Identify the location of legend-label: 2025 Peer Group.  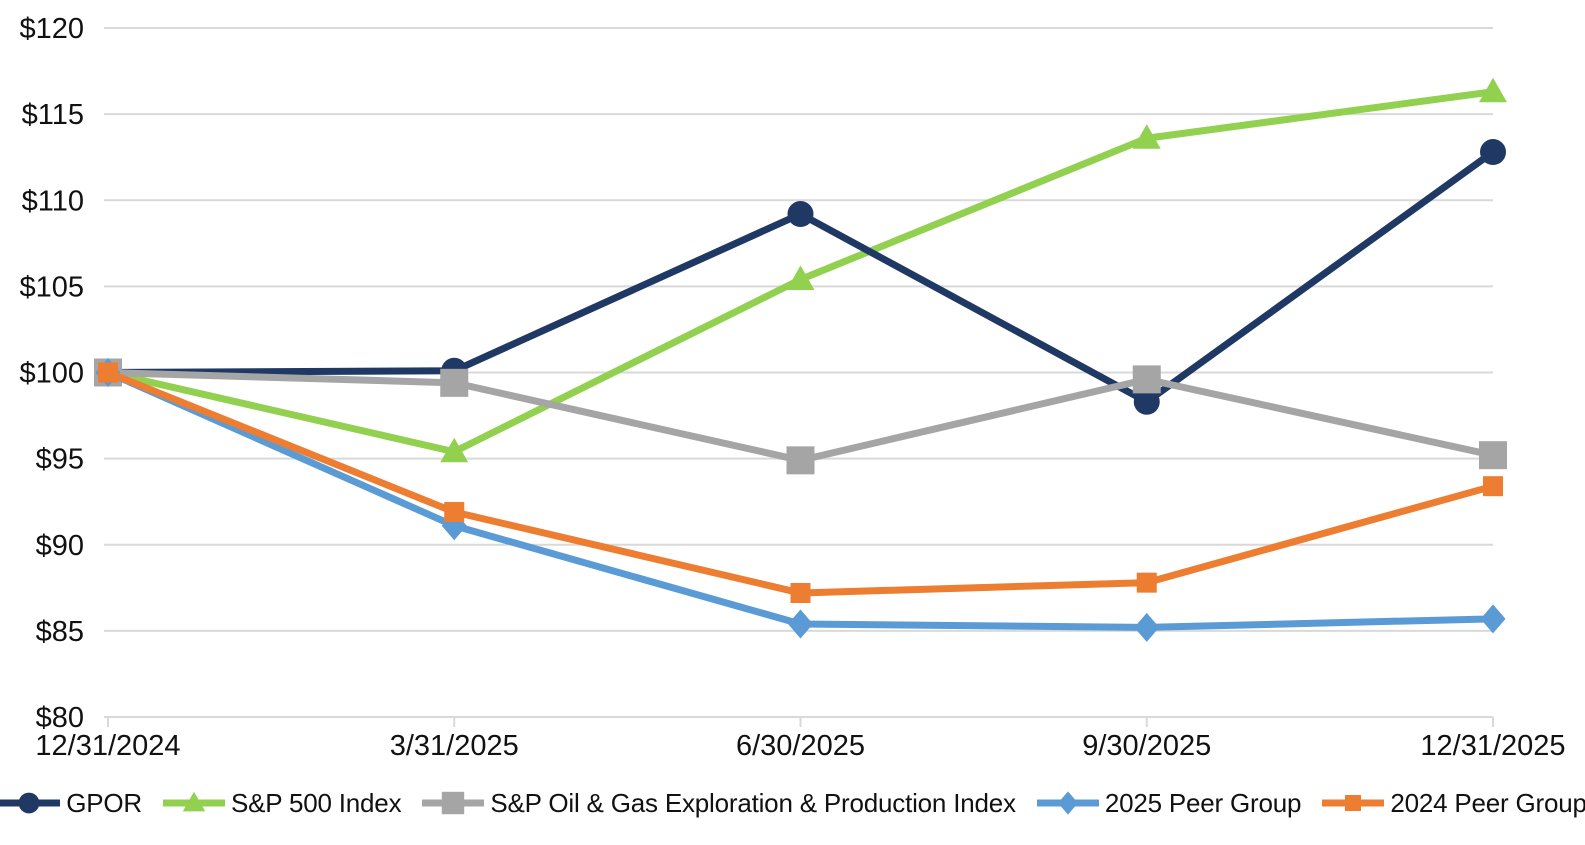
(1203, 802).